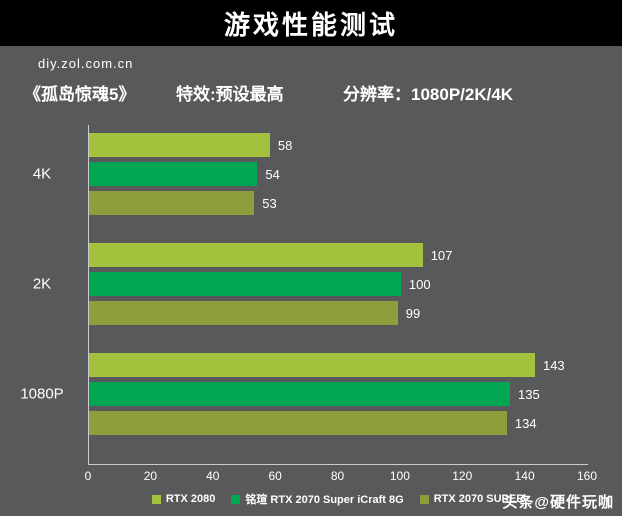  What do you see at coordinates (462, 476) in the screenshot?
I see `x-tick-label: 120` at bounding box center [462, 476].